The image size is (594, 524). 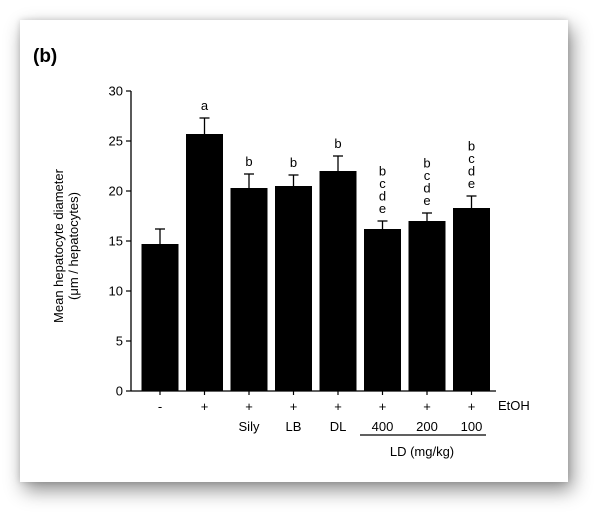 What do you see at coordinates (320, 412) in the screenshot?
I see `x-axis-labels: - + + Sily + LB + DL +400 +200 +100` at bounding box center [320, 412].